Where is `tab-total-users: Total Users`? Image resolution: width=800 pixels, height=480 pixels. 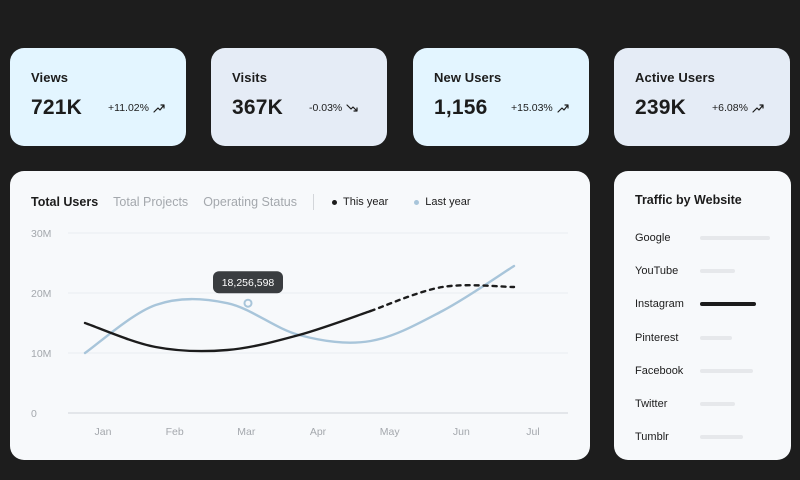 tab-total-users: Total Users is located at coordinates (65, 202).